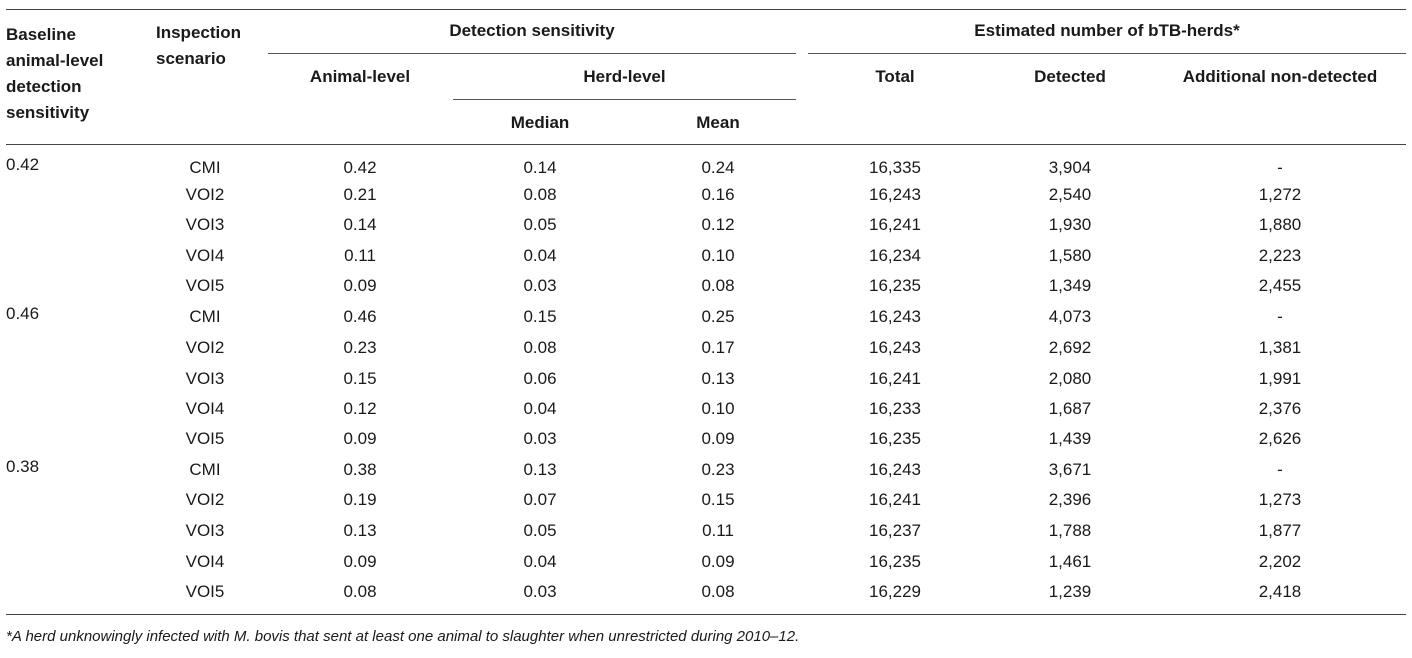  I want to click on animal-level-cell: 0.42, so click(360, 167).